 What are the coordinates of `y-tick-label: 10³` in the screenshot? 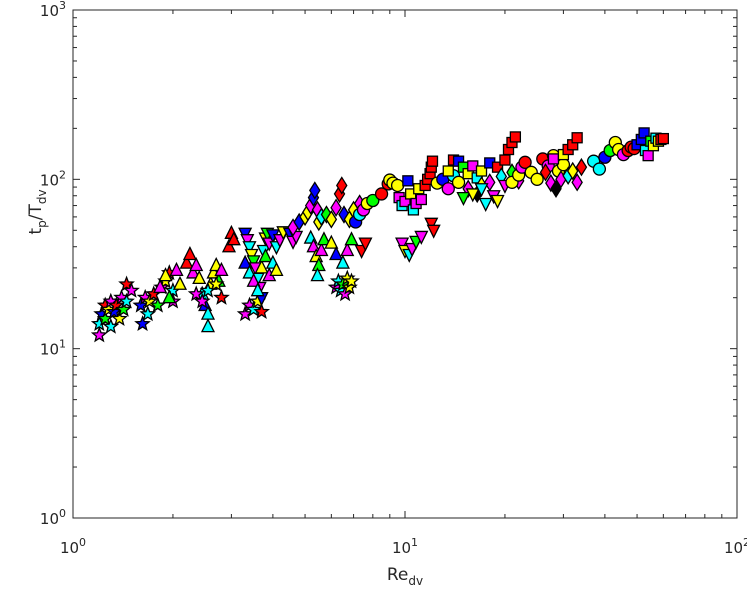 It's located at (53, 10).